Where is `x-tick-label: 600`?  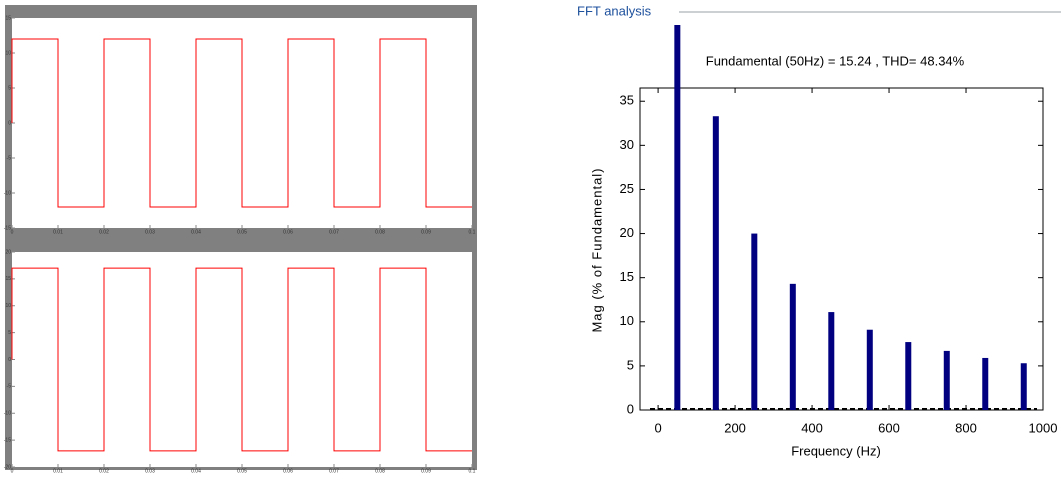 x-tick-label: 600 is located at coordinates (889, 427).